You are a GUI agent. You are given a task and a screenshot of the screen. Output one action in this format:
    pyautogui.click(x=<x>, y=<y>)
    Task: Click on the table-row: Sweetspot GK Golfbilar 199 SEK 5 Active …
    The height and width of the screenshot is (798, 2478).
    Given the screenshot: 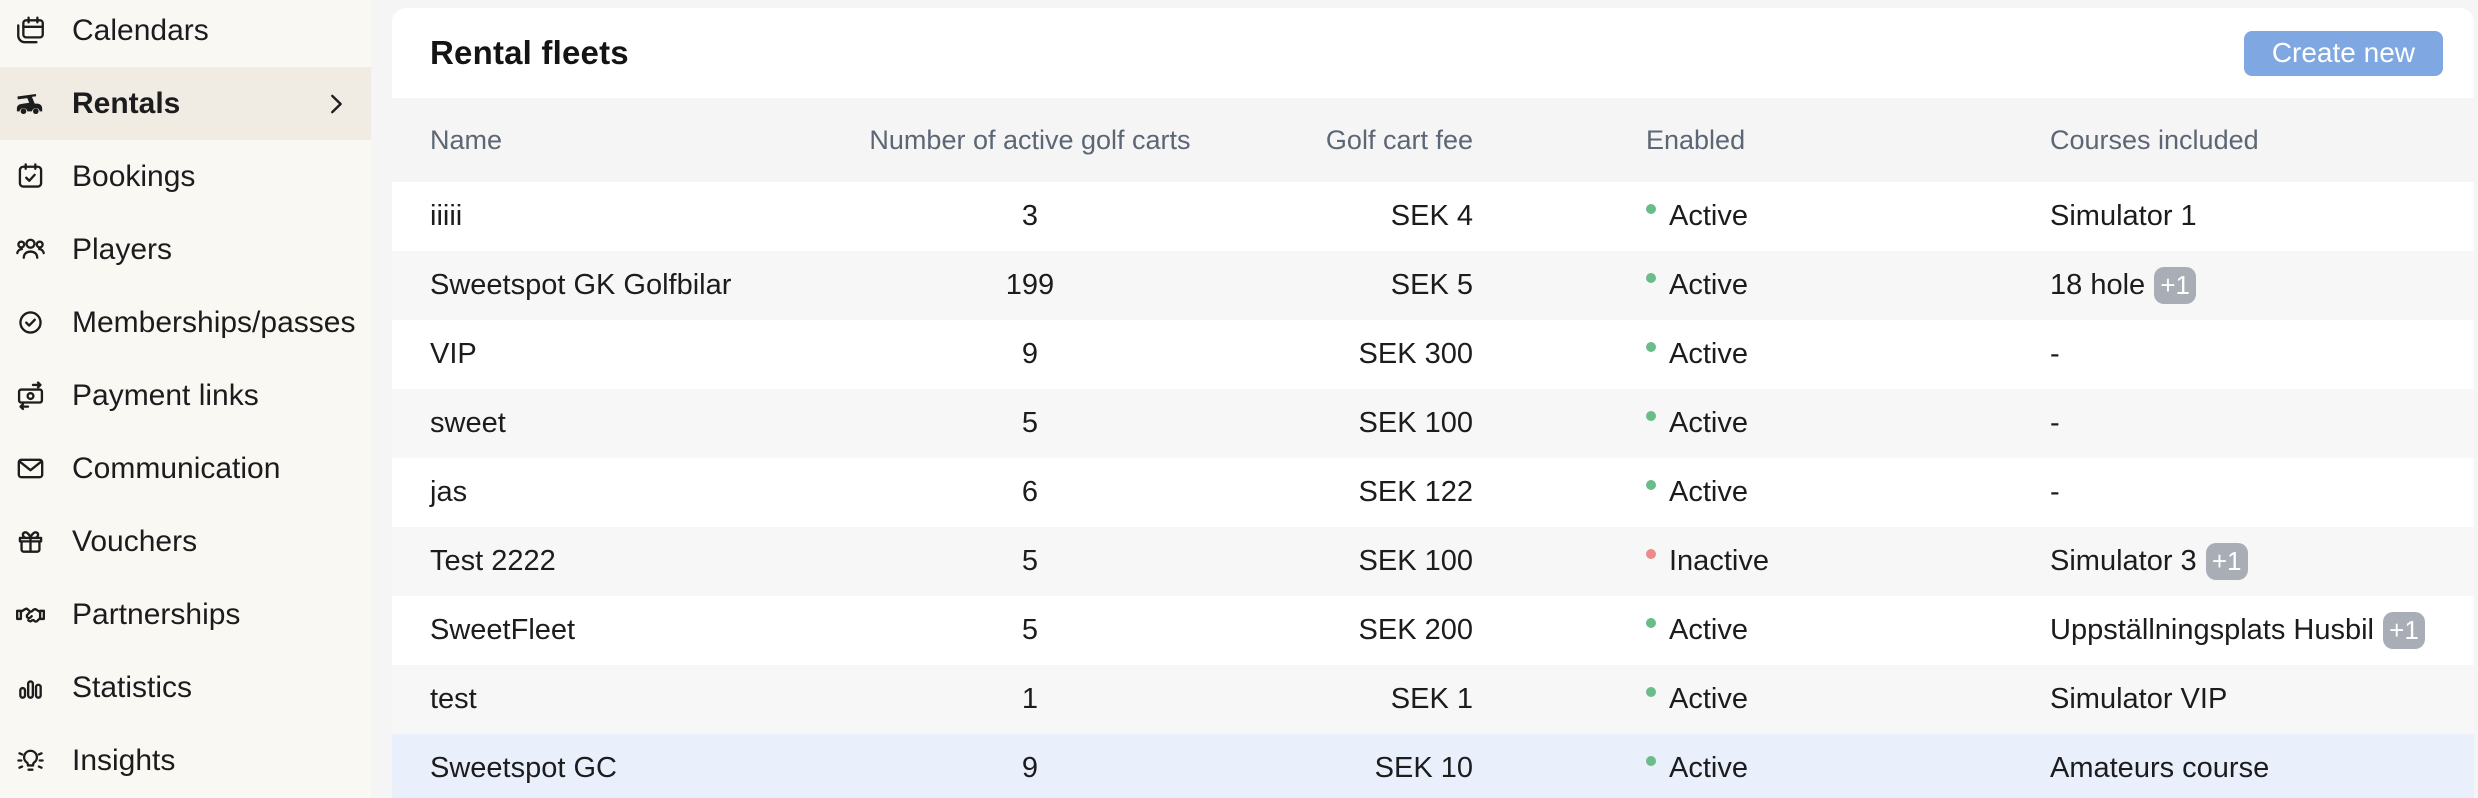 What is the action you would take?
    pyautogui.click(x=1433, y=285)
    